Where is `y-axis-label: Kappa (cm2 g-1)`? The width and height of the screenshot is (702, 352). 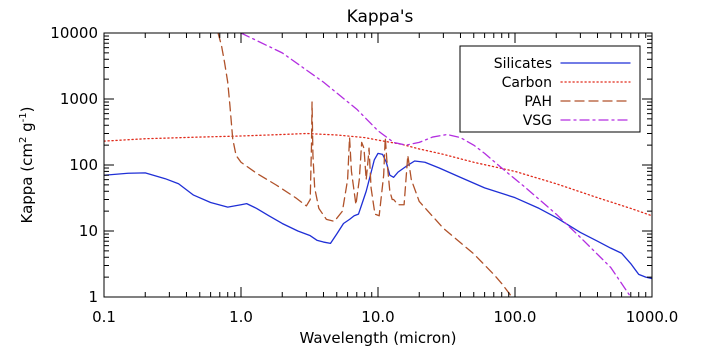
y-axis-label: Kappa (cm2 g-1) is located at coordinates (27, 165).